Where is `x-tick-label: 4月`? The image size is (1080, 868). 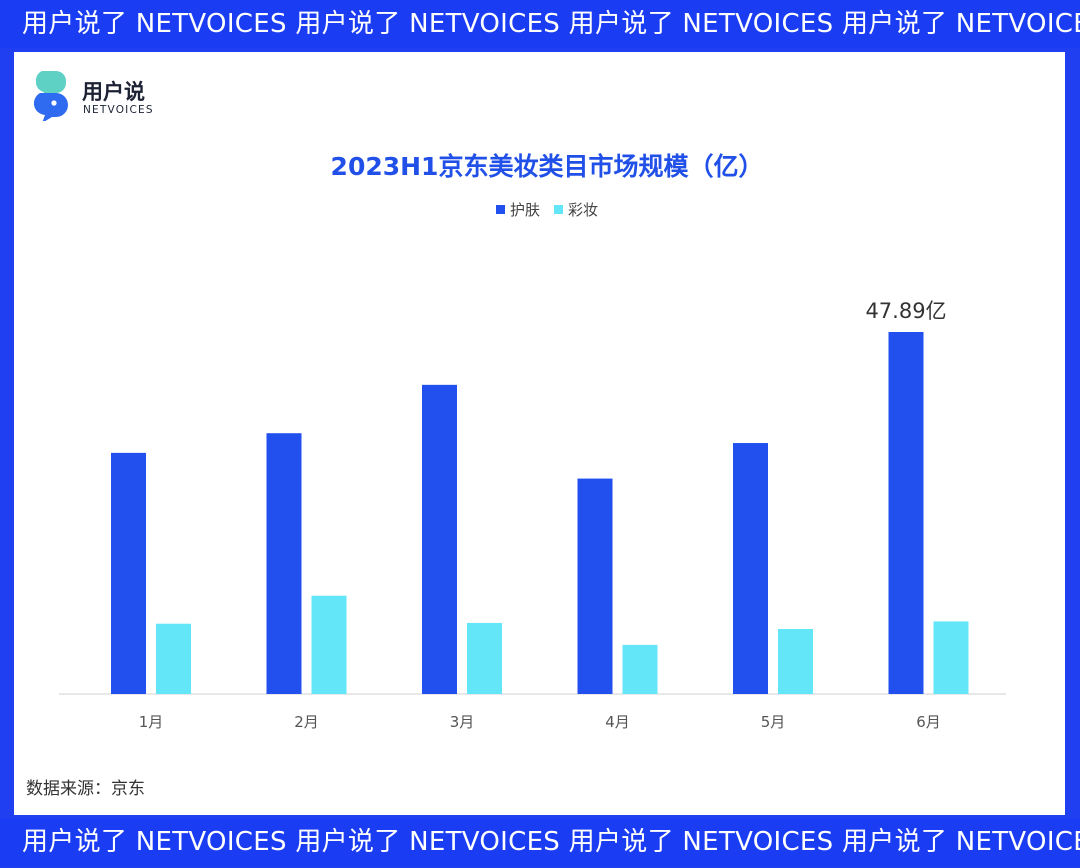
x-tick-label: 4月 is located at coordinates (617, 722).